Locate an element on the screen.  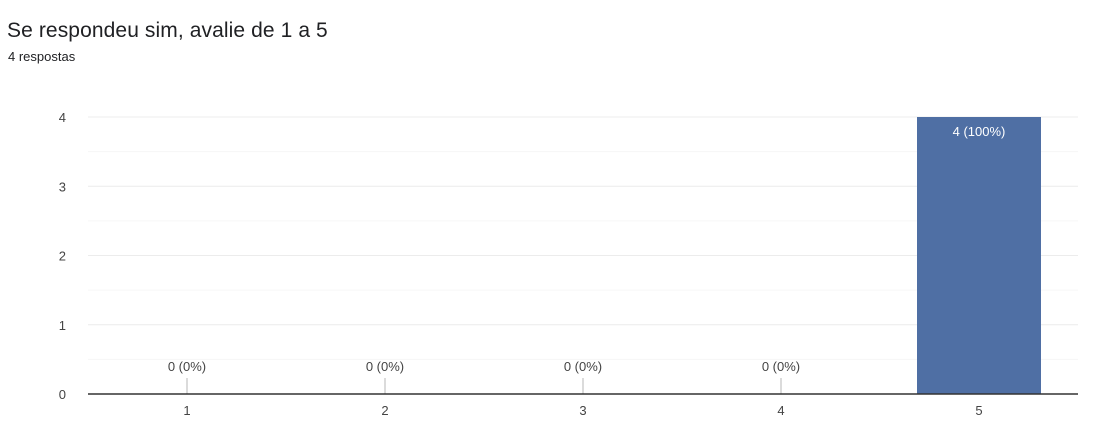
y-tick-label: 0 is located at coordinates (62, 394).